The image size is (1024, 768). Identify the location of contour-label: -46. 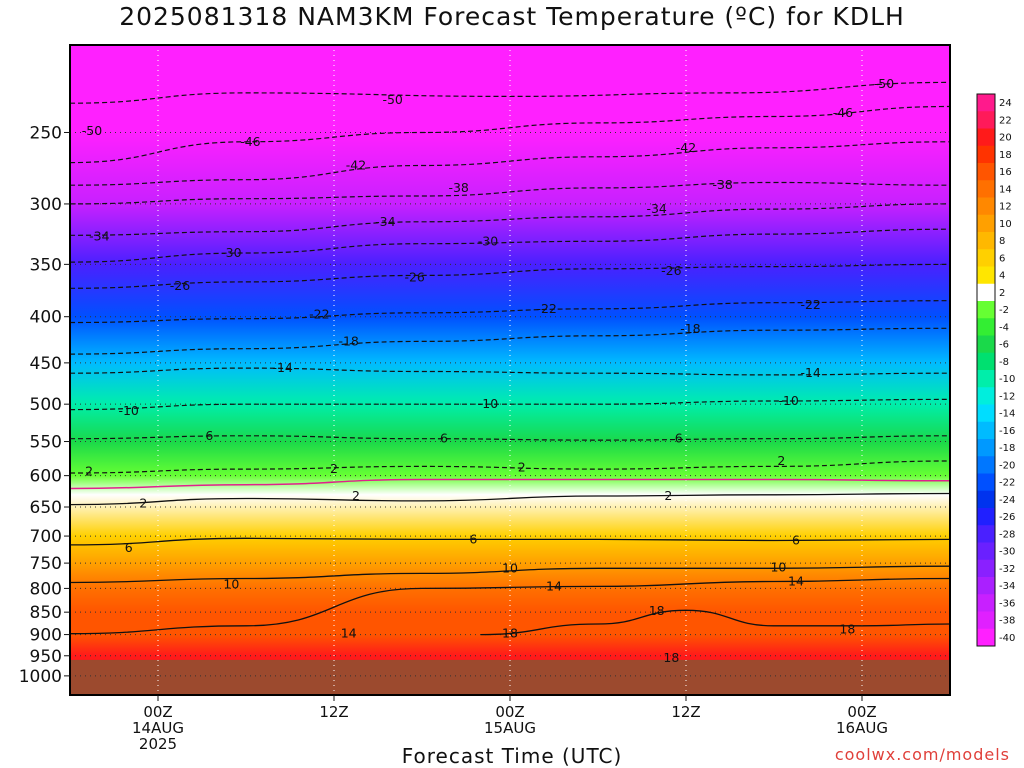
(250, 141).